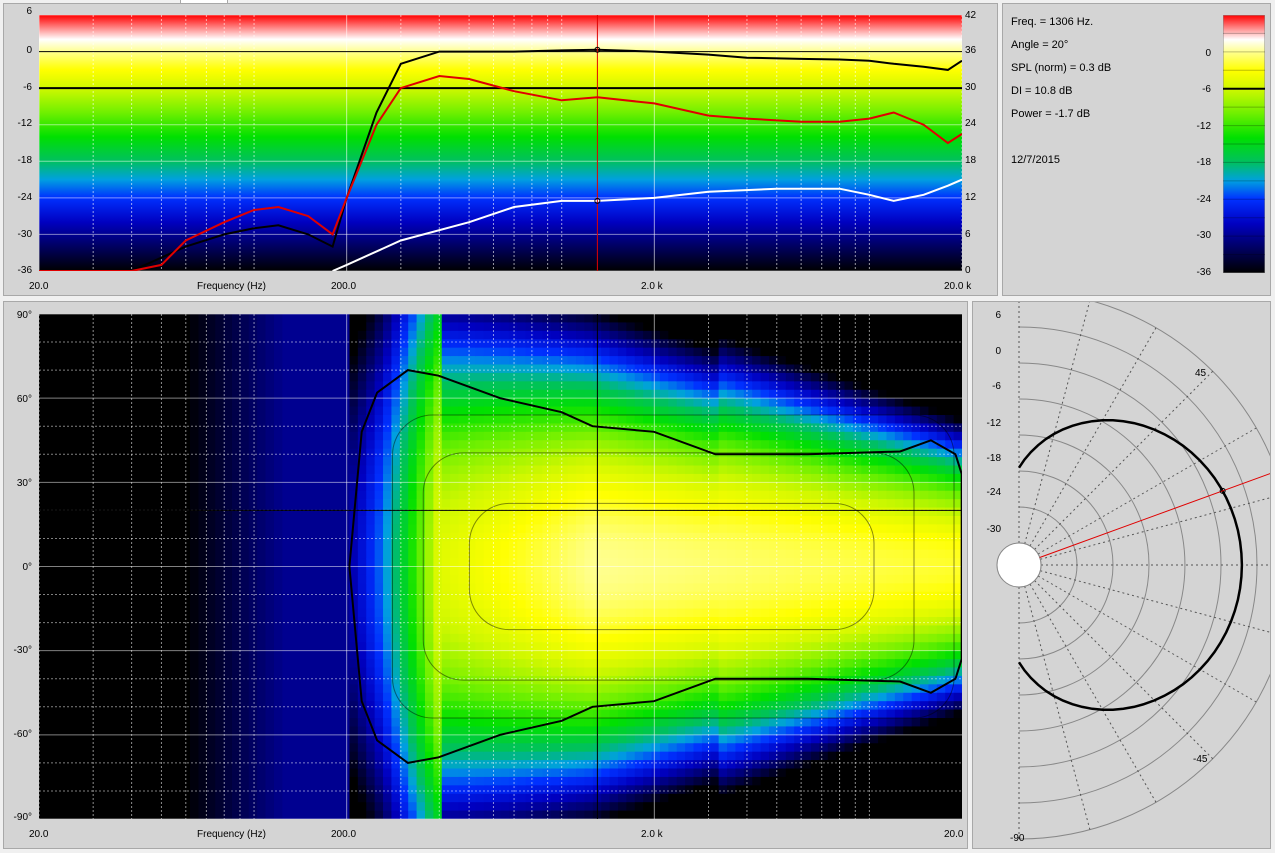  What do you see at coordinates (24, 270) in the screenshot?
I see `y-left-tick: -36` at bounding box center [24, 270].